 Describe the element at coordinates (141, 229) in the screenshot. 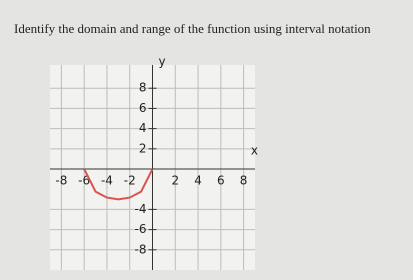

I see `y-tick-label: -6` at that location.